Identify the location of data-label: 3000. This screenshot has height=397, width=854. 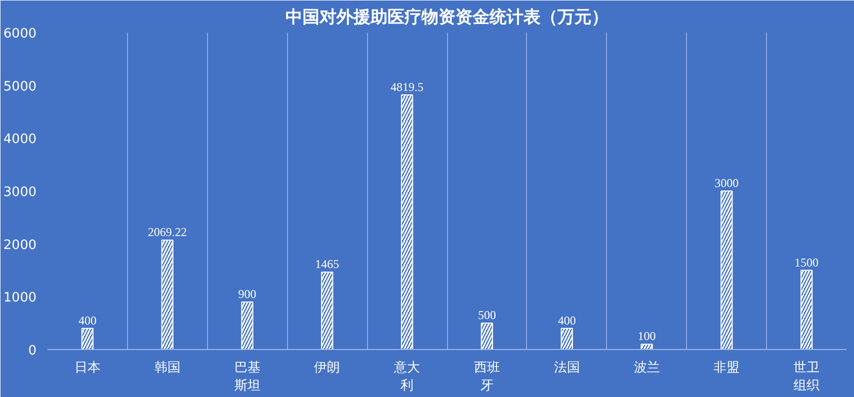
(726, 183).